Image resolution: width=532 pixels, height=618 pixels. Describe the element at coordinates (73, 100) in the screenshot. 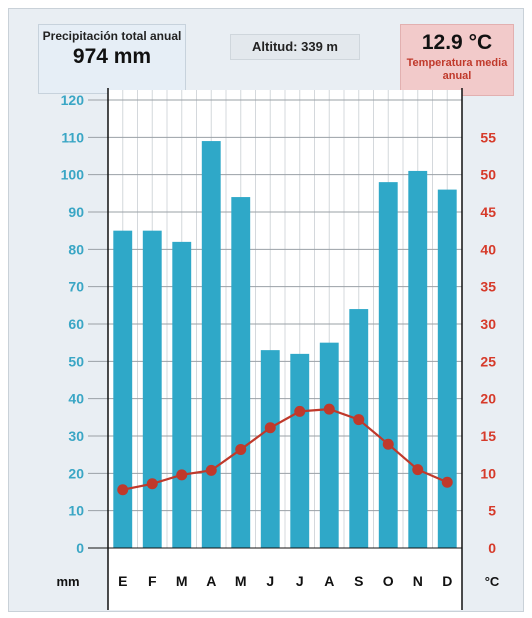

I see `left-axis-tick-label: 120` at that location.